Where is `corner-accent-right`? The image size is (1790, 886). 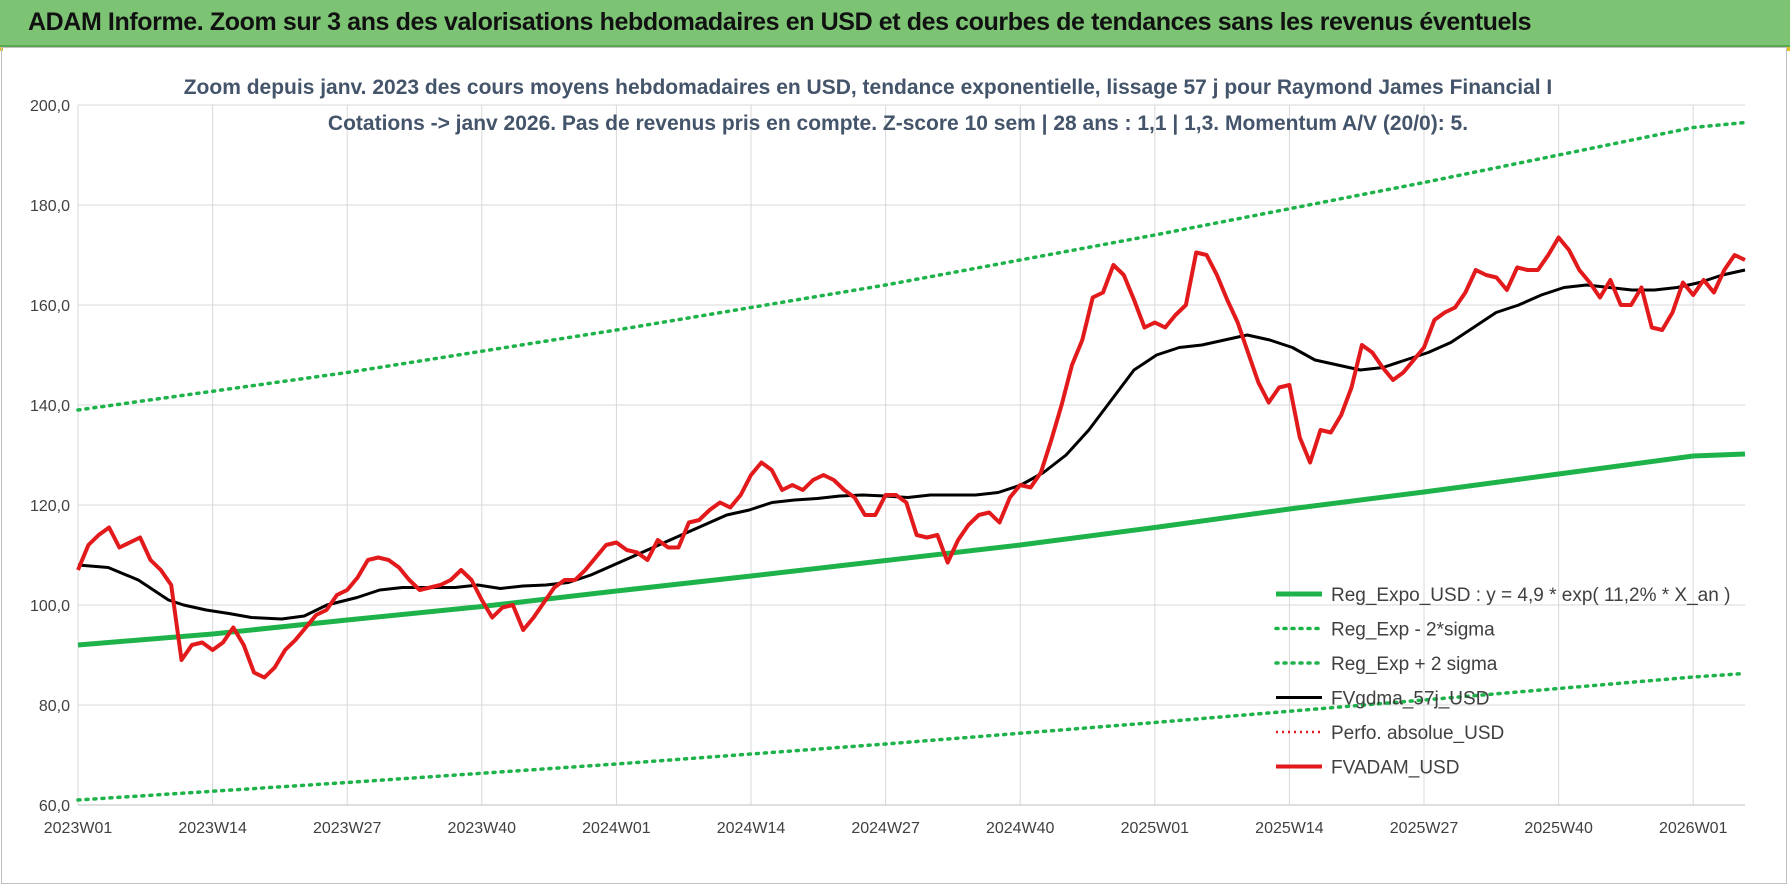 corner-accent-right is located at coordinates (1788, 49).